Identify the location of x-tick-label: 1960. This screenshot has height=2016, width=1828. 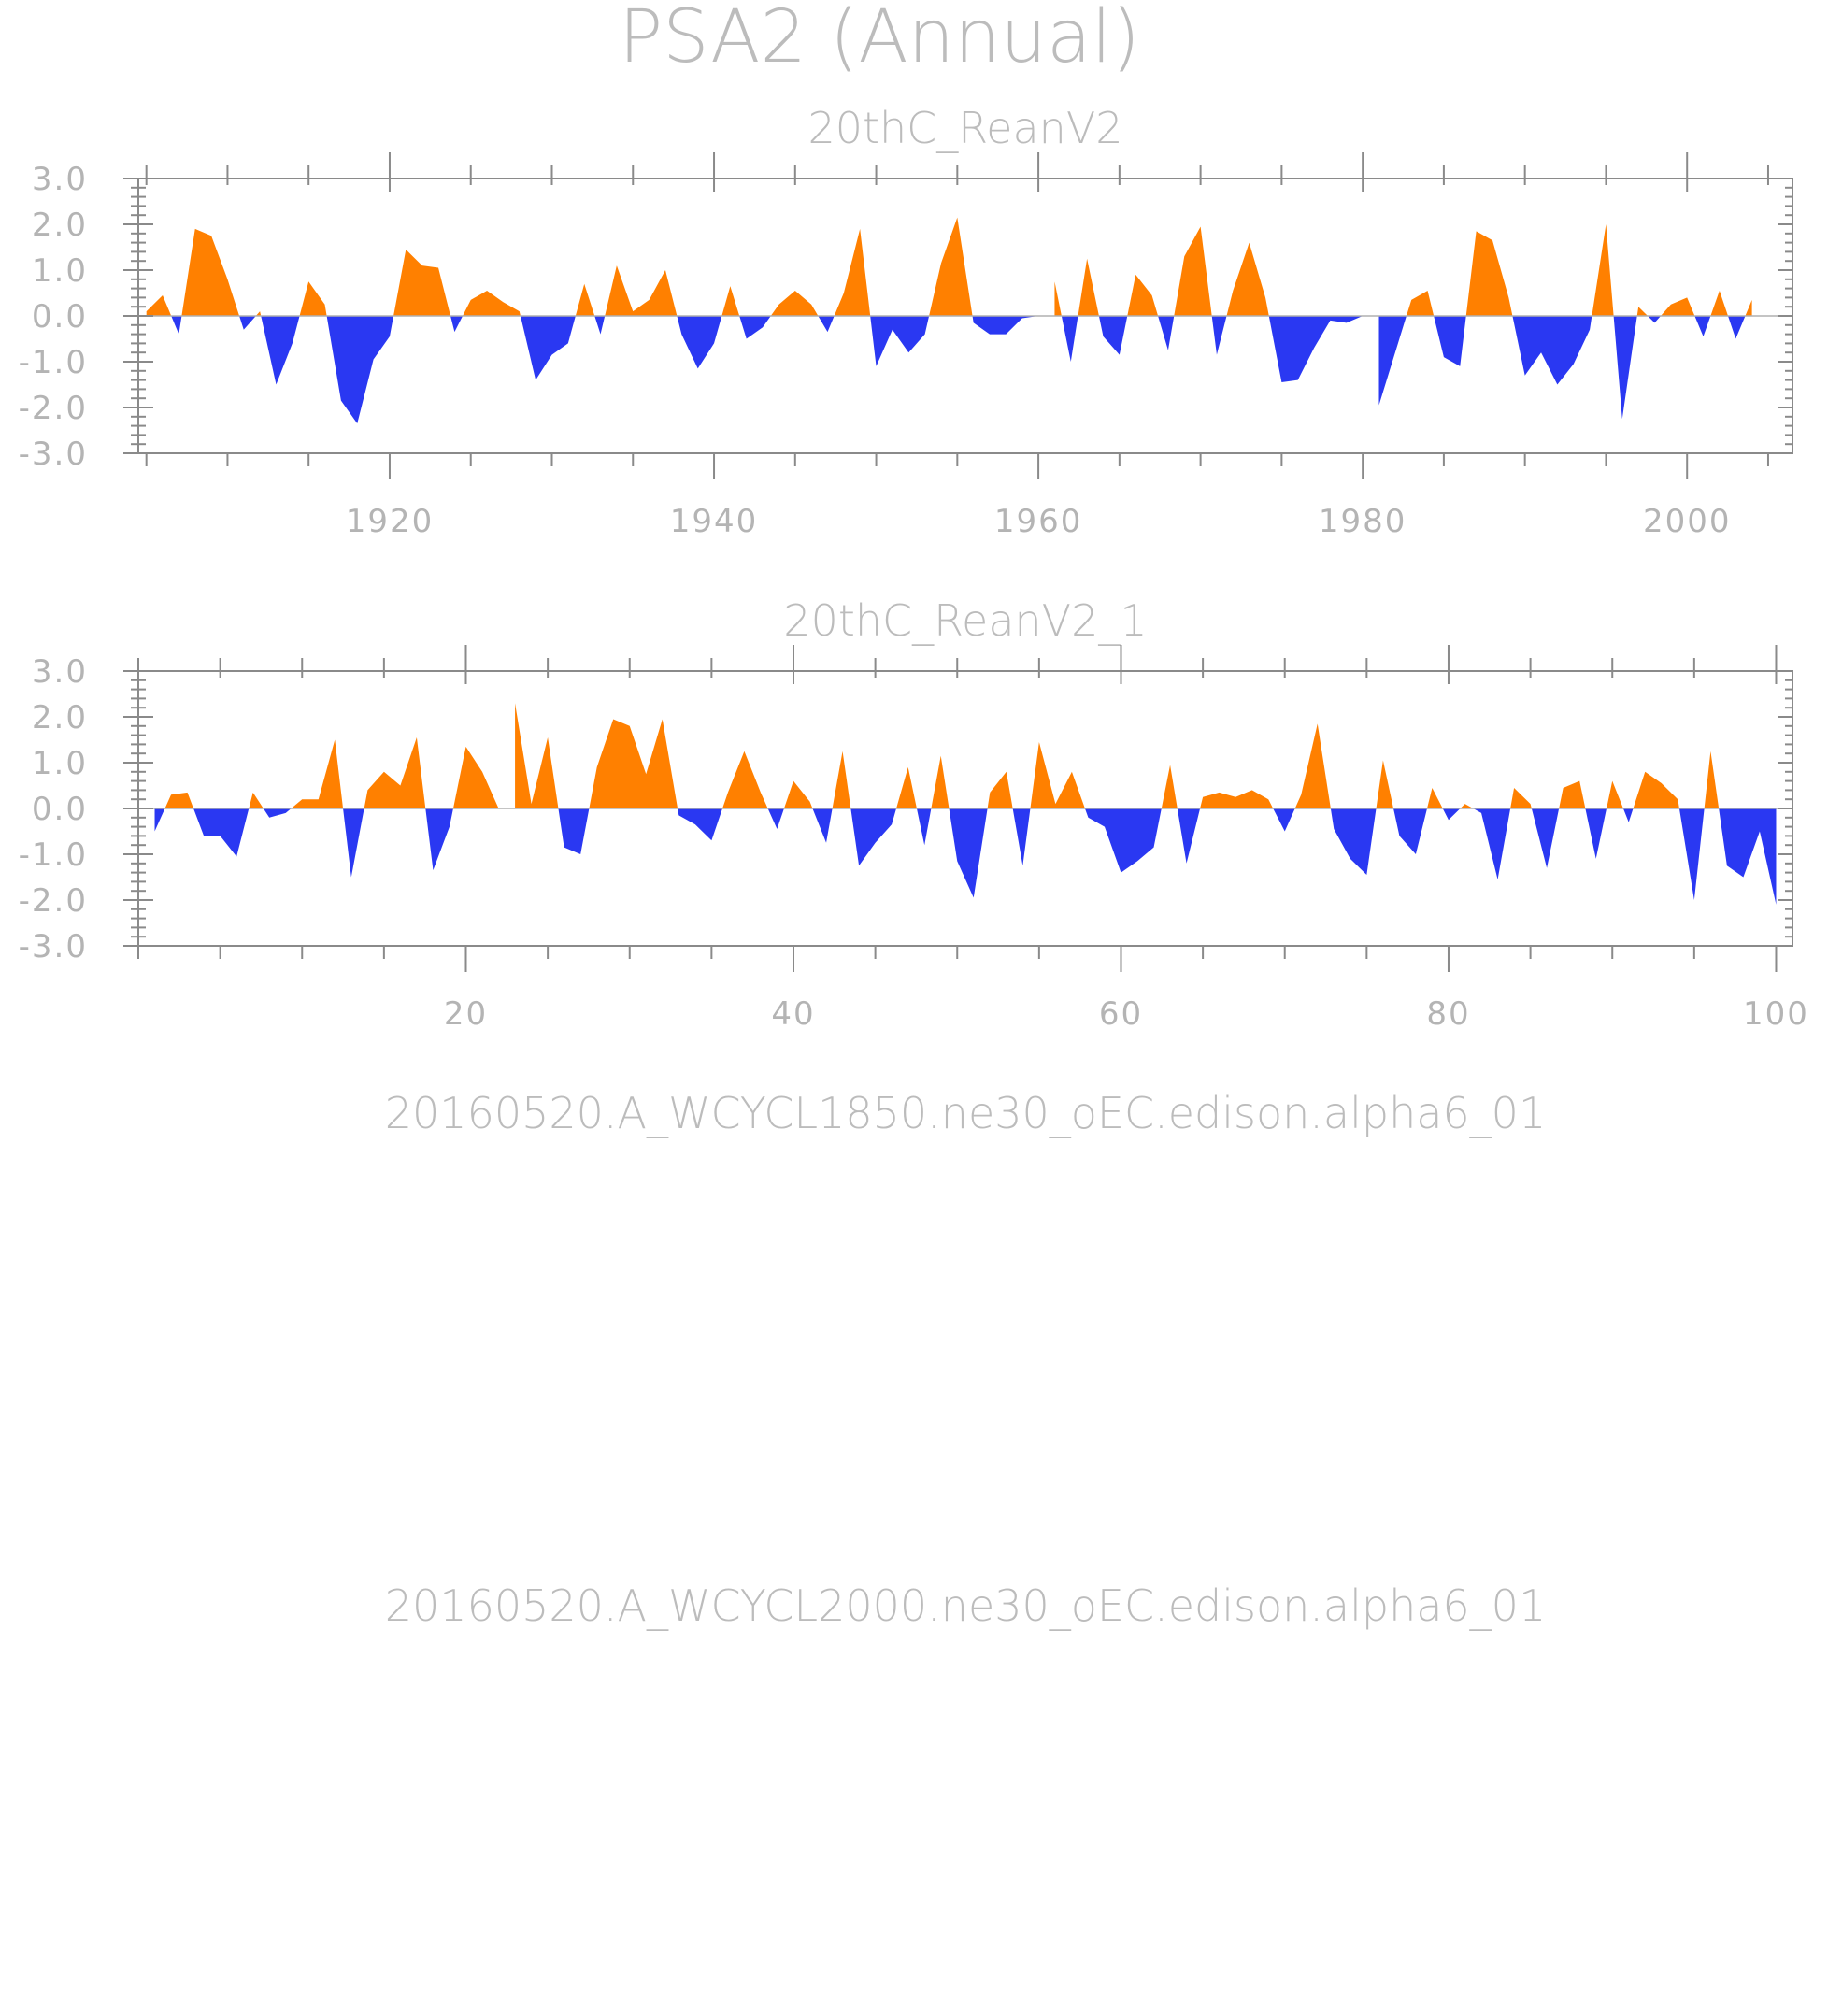
(1038, 521).